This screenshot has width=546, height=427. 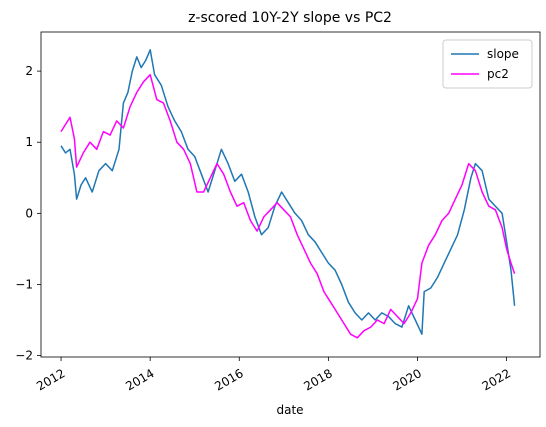 I want to click on x-tick-label: 2014, so click(x=139, y=379).